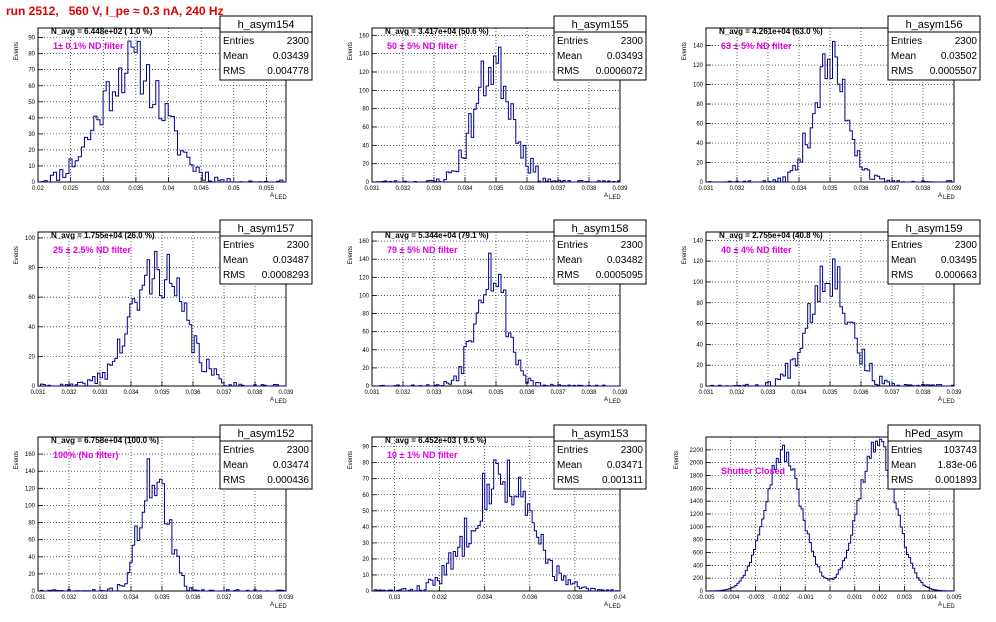 The width and height of the screenshot is (996, 622). What do you see at coordinates (30, 239) in the screenshot?
I see `y-tick-label: 100` at bounding box center [30, 239].